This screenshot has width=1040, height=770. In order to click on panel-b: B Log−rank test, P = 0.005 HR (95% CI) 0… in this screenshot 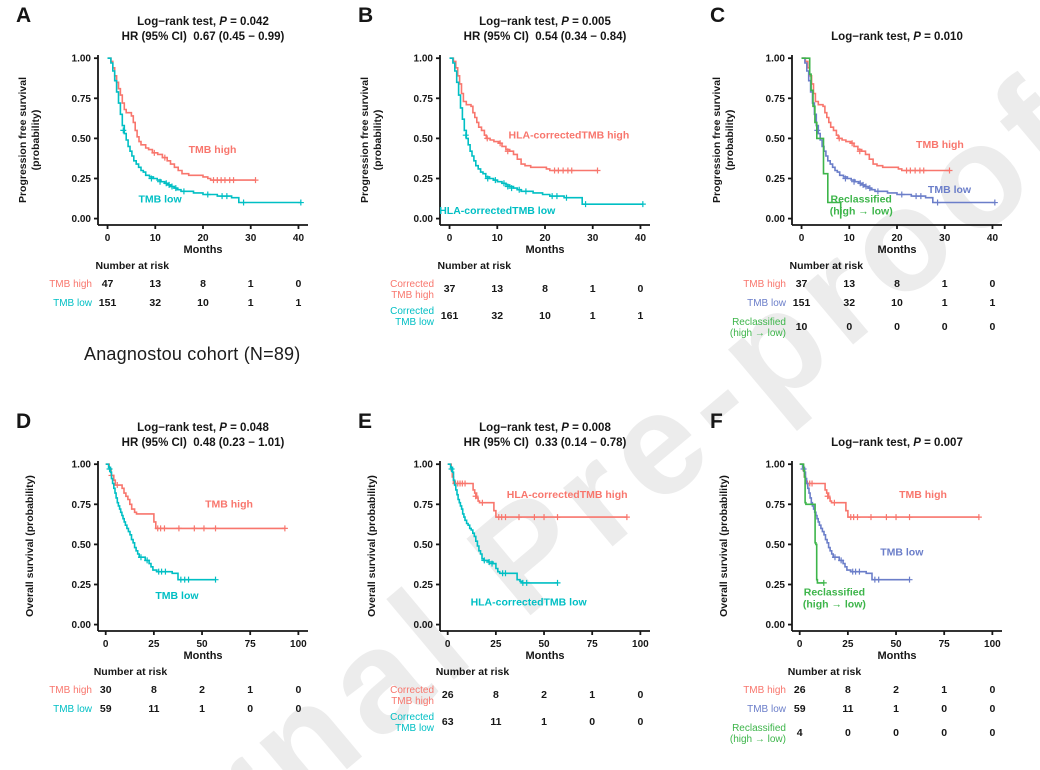, I will do `click(515, 178)`.